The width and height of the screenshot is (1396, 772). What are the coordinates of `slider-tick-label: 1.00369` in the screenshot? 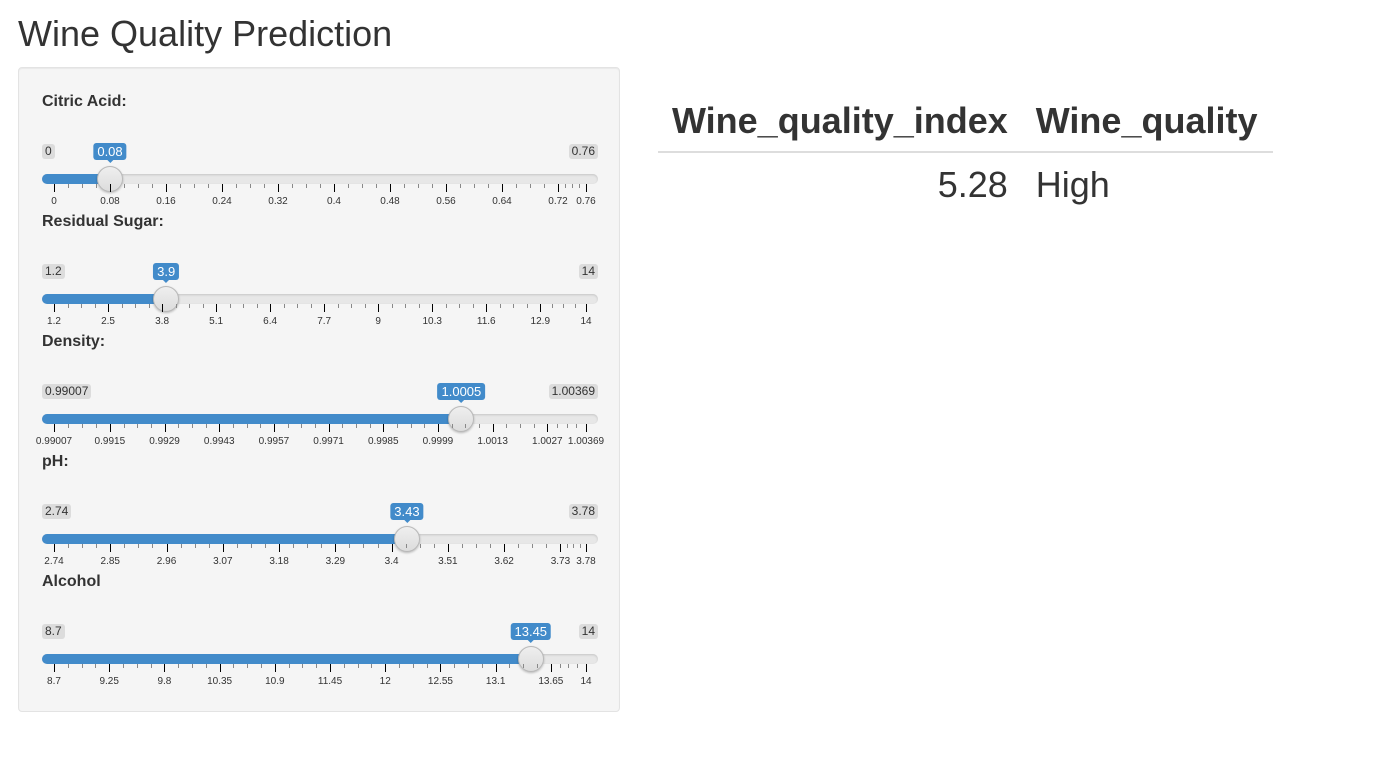 It's located at (586, 441).